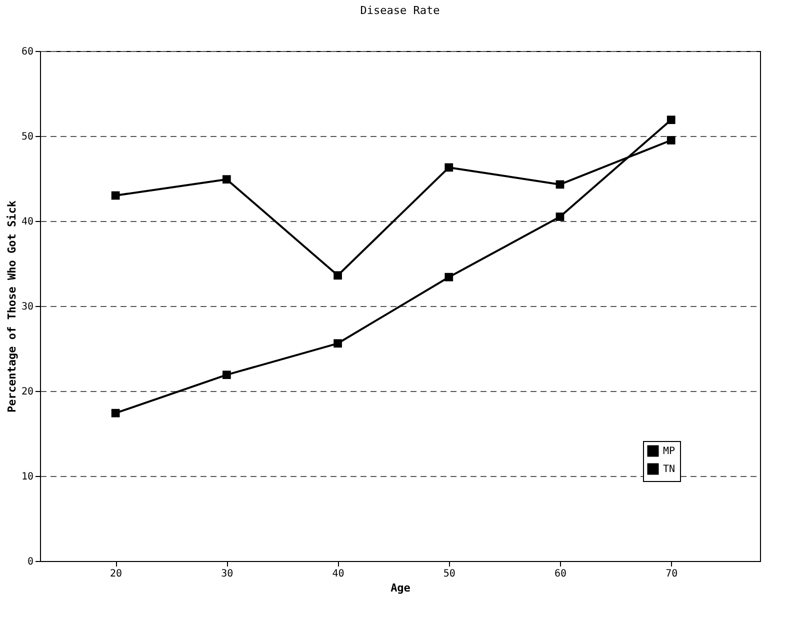 Image resolution: width=807 pixels, height=628 pixels. What do you see at coordinates (669, 469) in the screenshot?
I see `legend-label: TN` at bounding box center [669, 469].